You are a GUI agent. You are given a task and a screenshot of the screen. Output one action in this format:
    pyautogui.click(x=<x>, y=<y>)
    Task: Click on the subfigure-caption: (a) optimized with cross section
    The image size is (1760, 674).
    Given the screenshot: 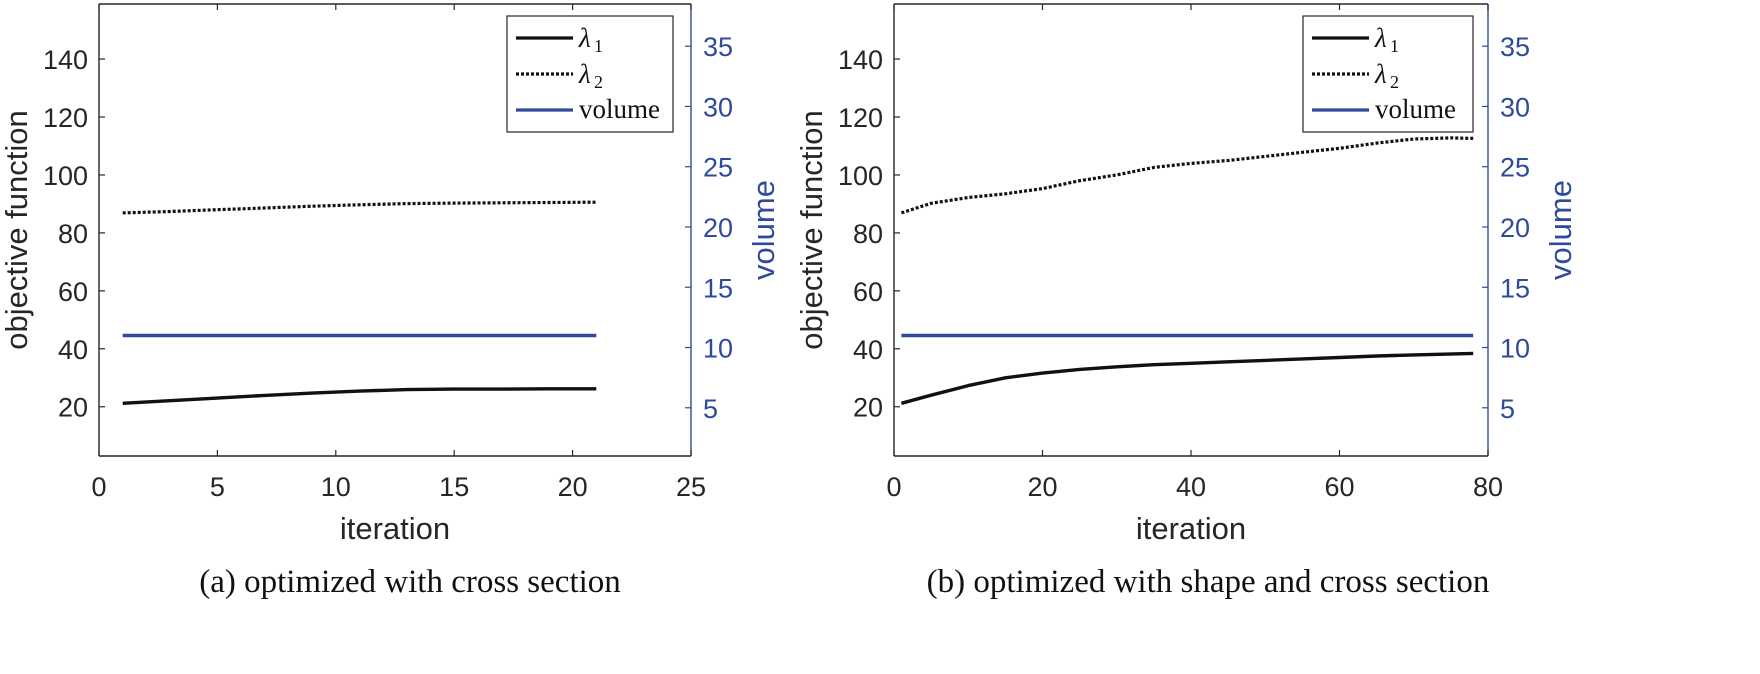 What is the action you would take?
    pyautogui.click(x=410, y=582)
    